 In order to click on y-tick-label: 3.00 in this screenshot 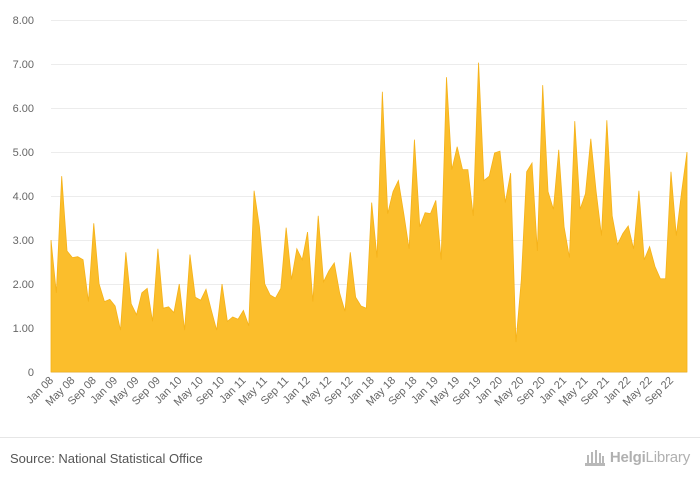, I will do `click(23, 241)`.